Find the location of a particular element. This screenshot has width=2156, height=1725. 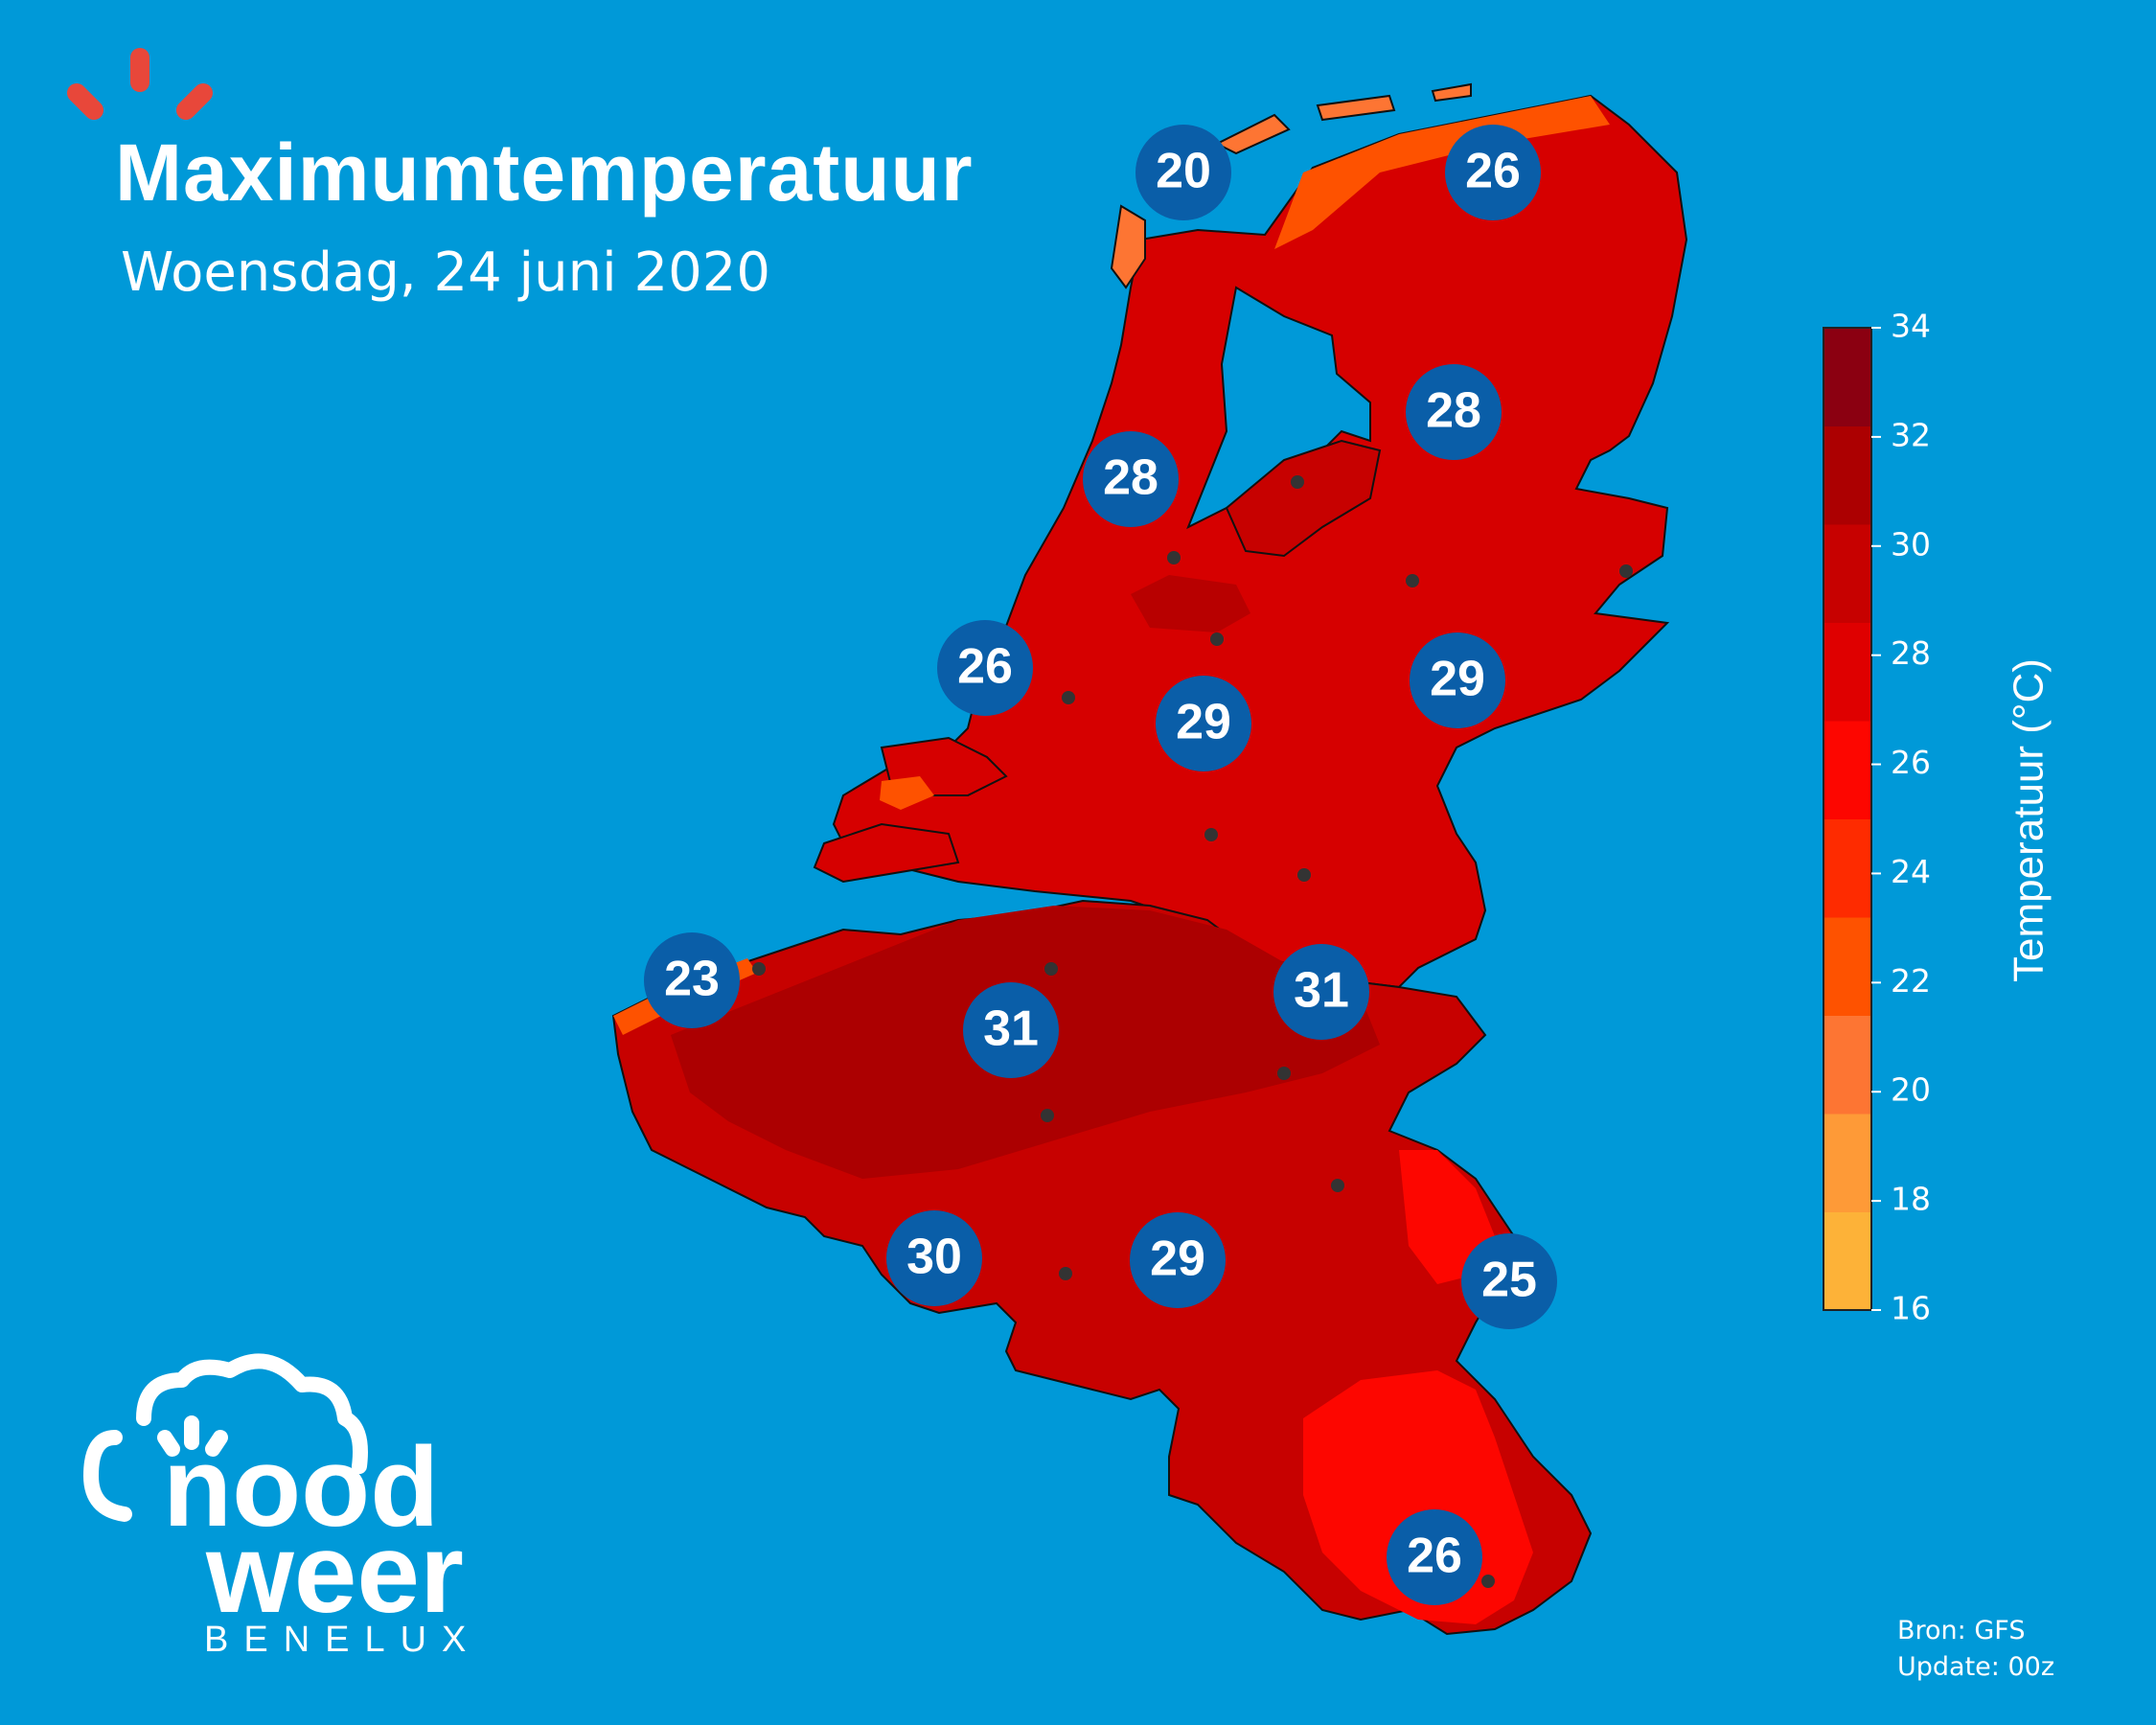

station-badge-den-helder-north: 20 is located at coordinates (1183, 172).